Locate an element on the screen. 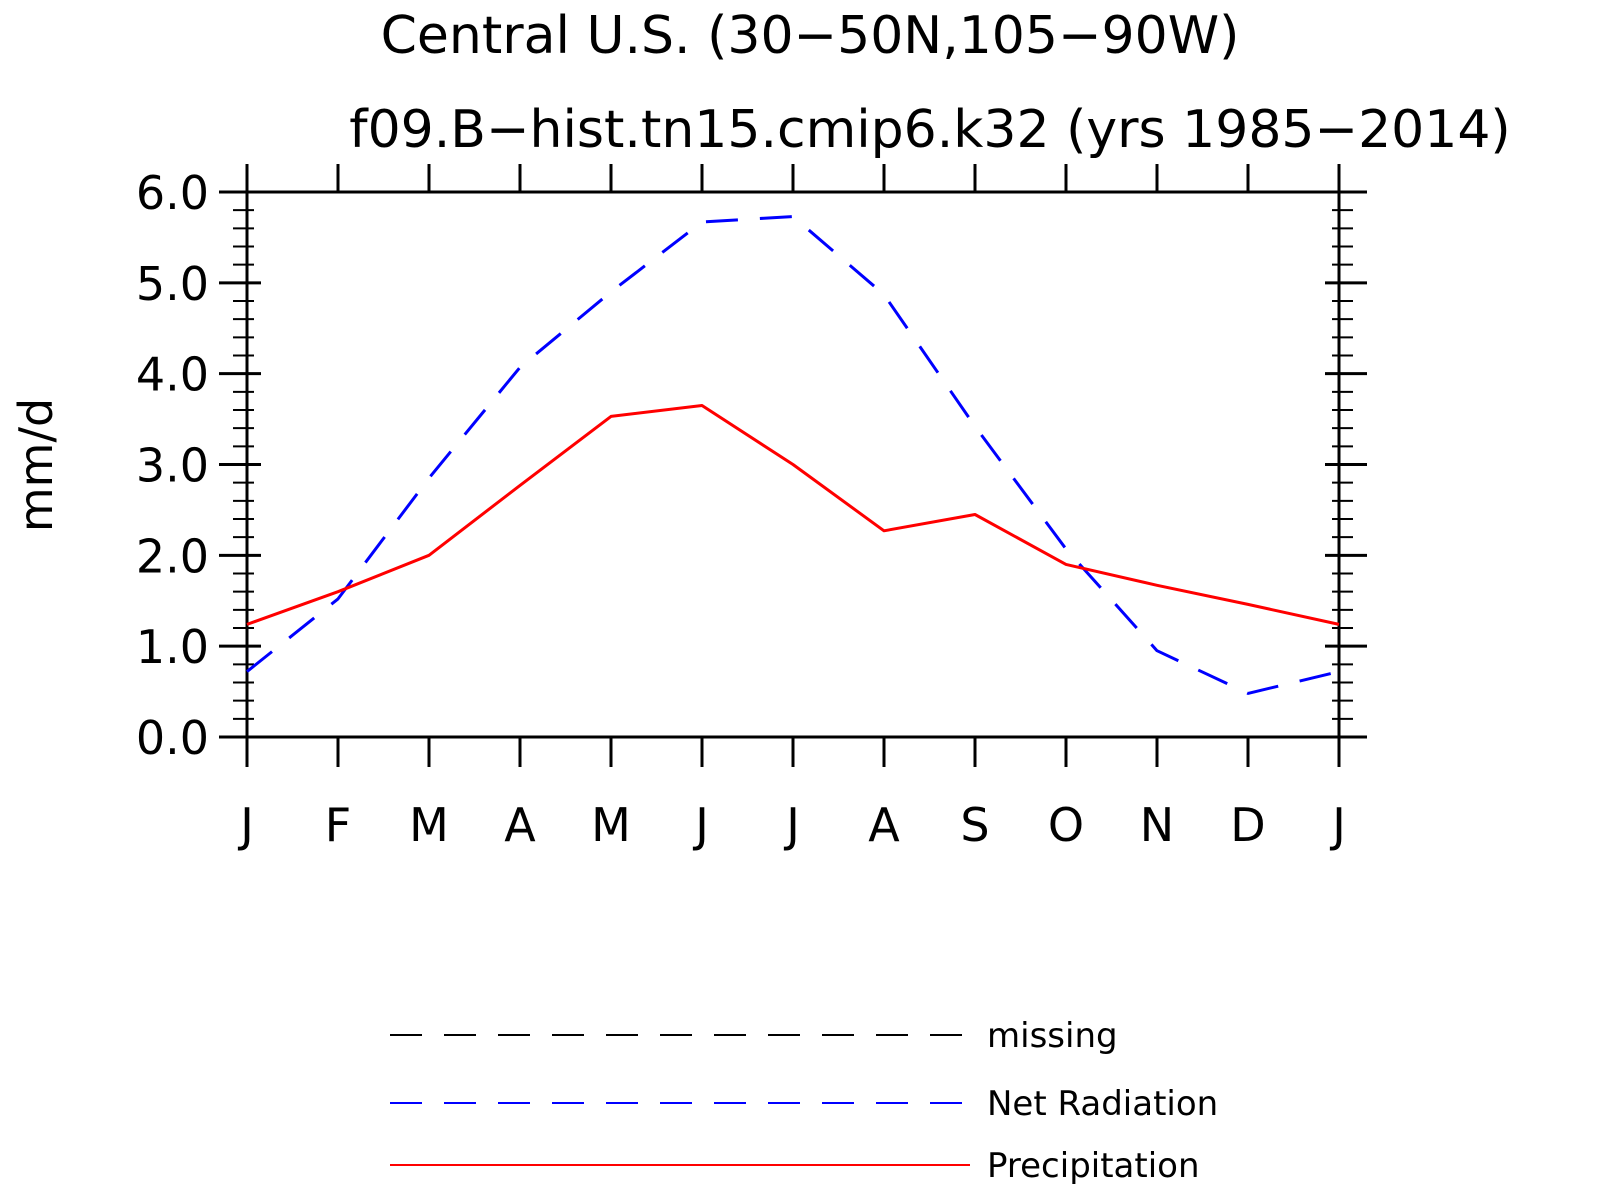 This screenshot has height=1186, width=1620. legend-label: Precipitation is located at coordinates (1093, 1166).